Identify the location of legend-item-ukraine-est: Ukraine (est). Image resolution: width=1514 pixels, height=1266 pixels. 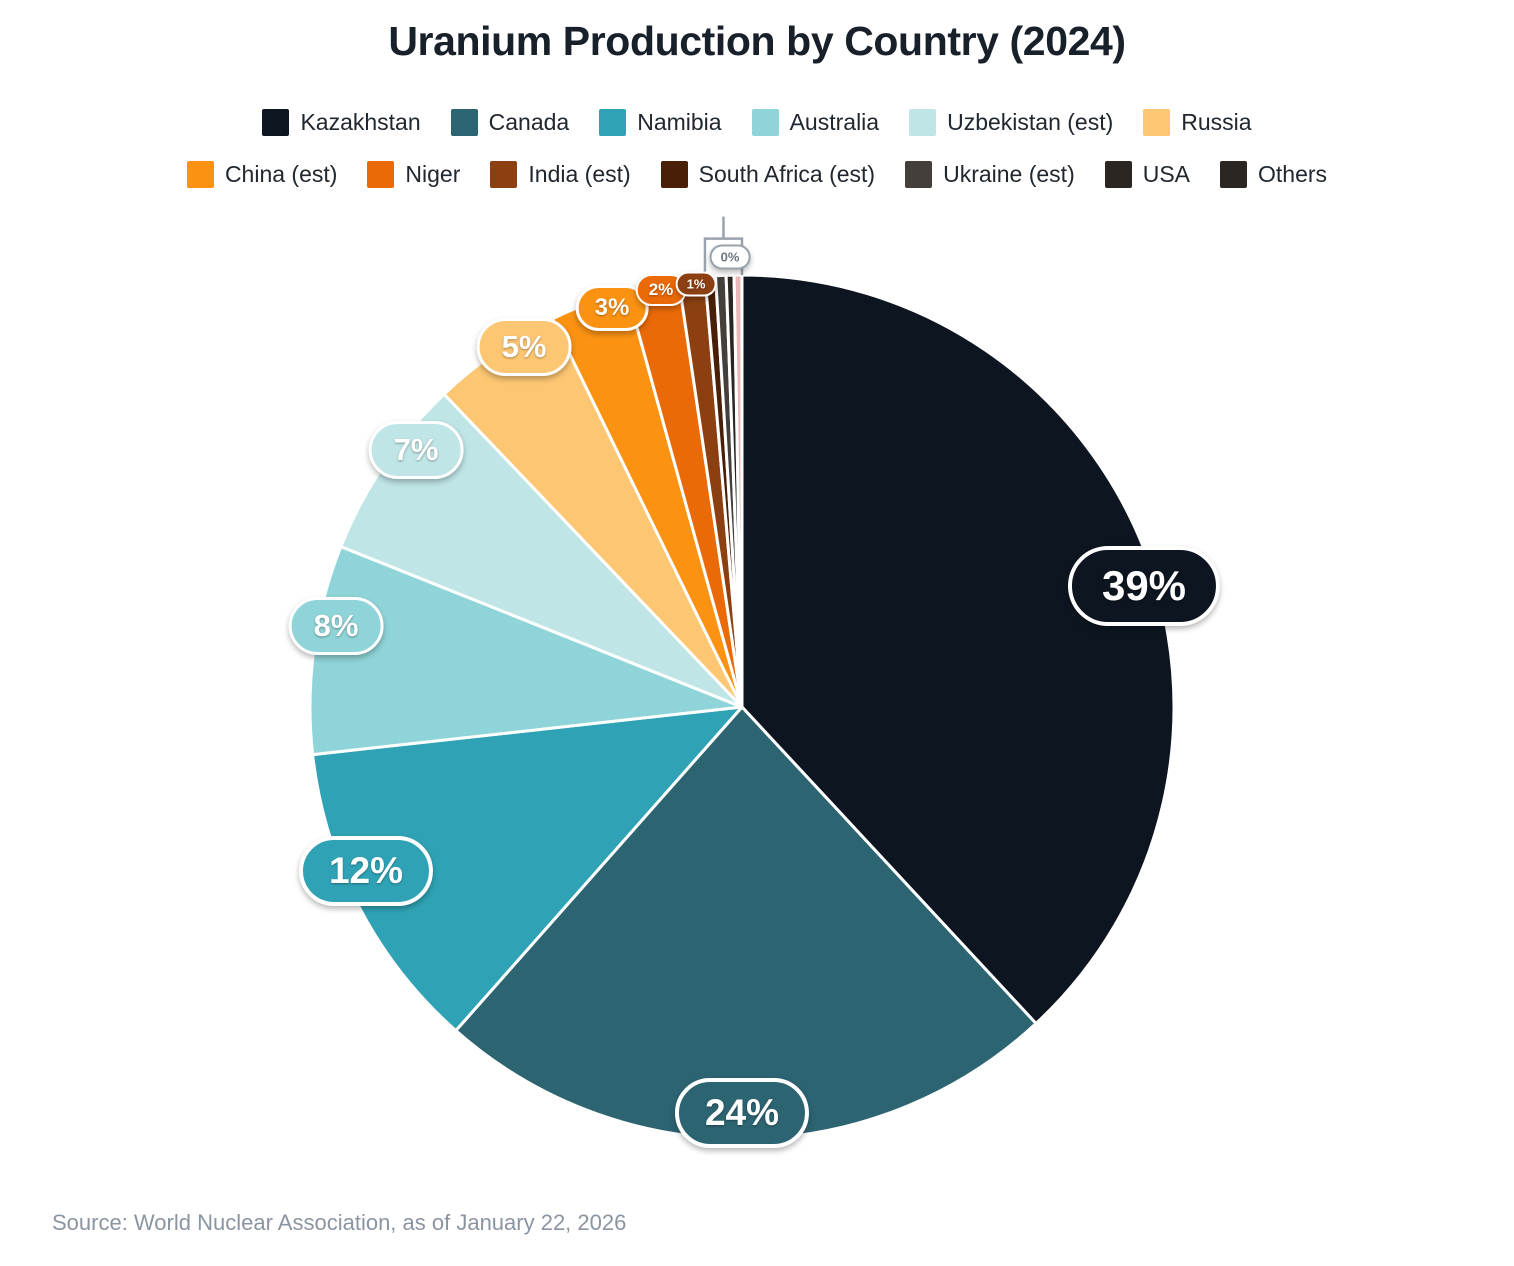
(990, 174).